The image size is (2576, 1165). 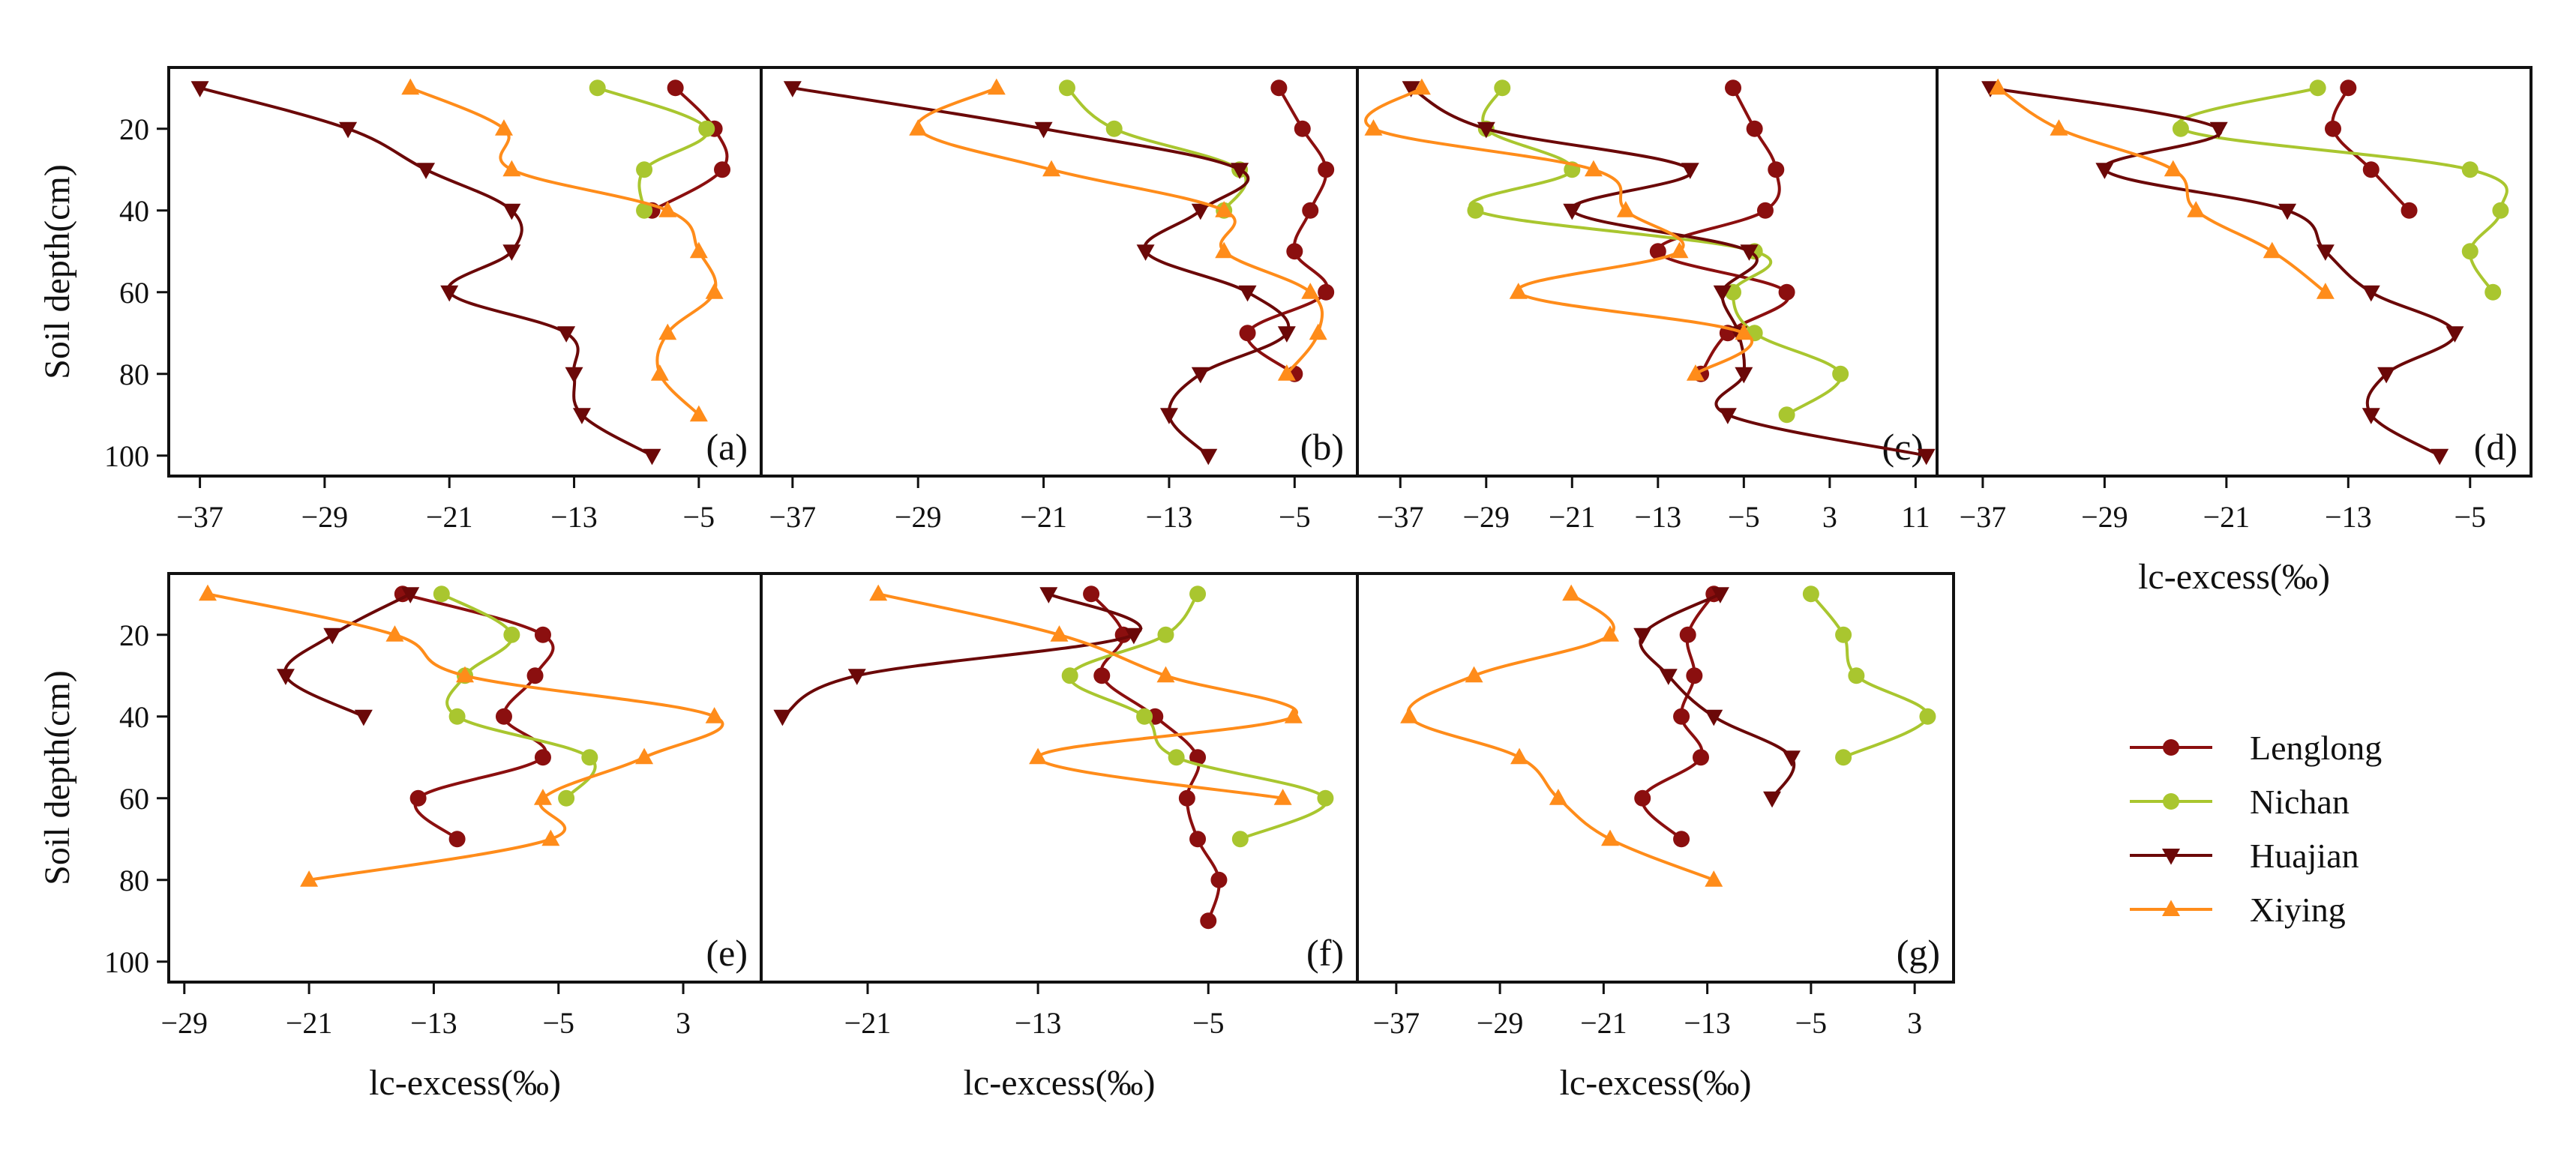 I want to click on panel-label: (a), so click(x=727, y=447).